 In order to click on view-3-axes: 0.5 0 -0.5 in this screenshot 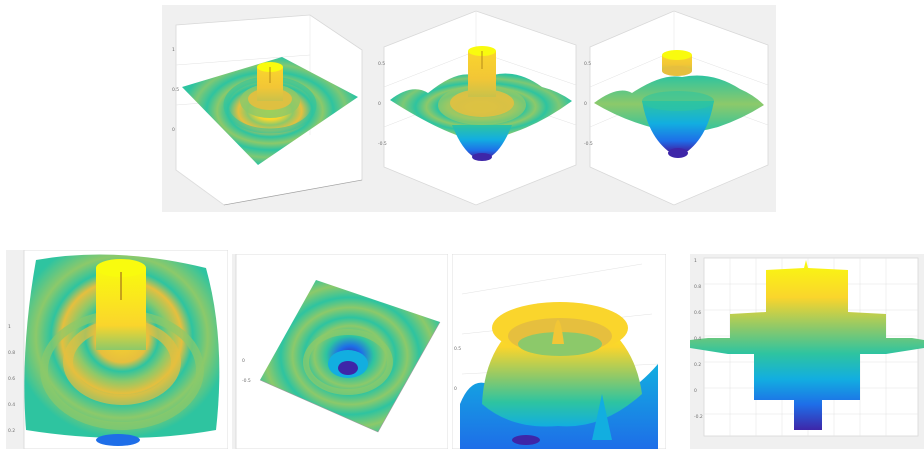, I will do `click(676, 108)`.